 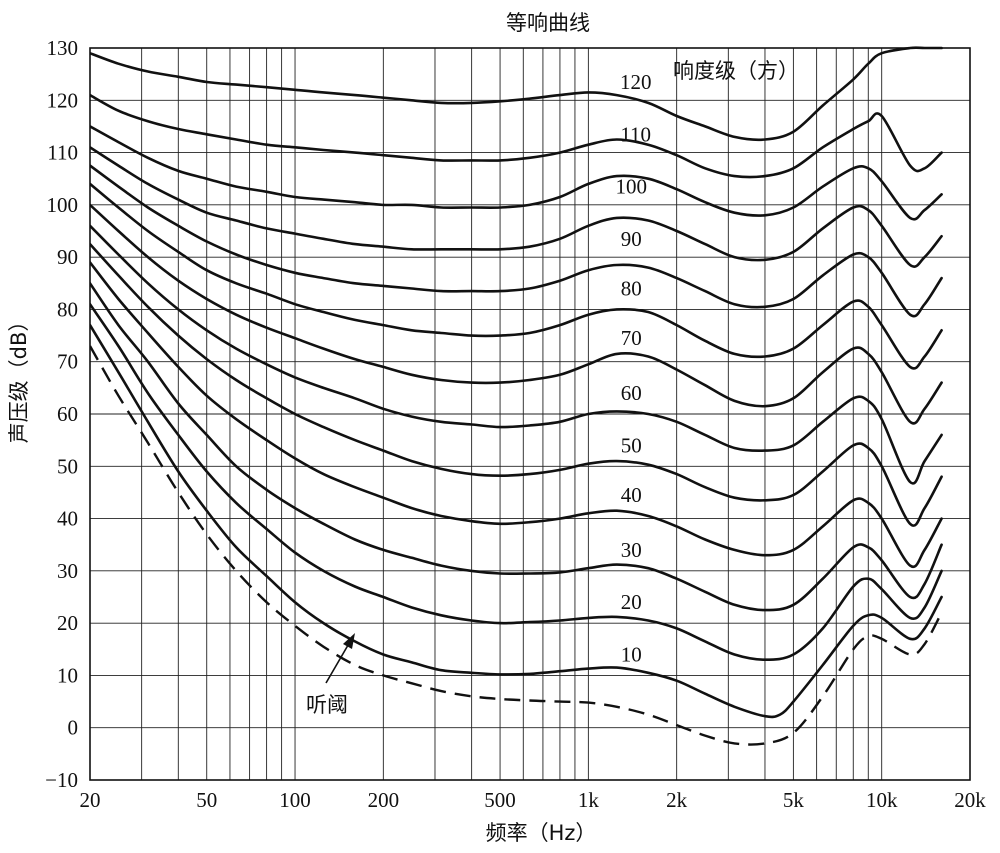 What do you see at coordinates (63, 205) in the screenshot?
I see `y-tick-label: 100` at bounding box center [63, 205].